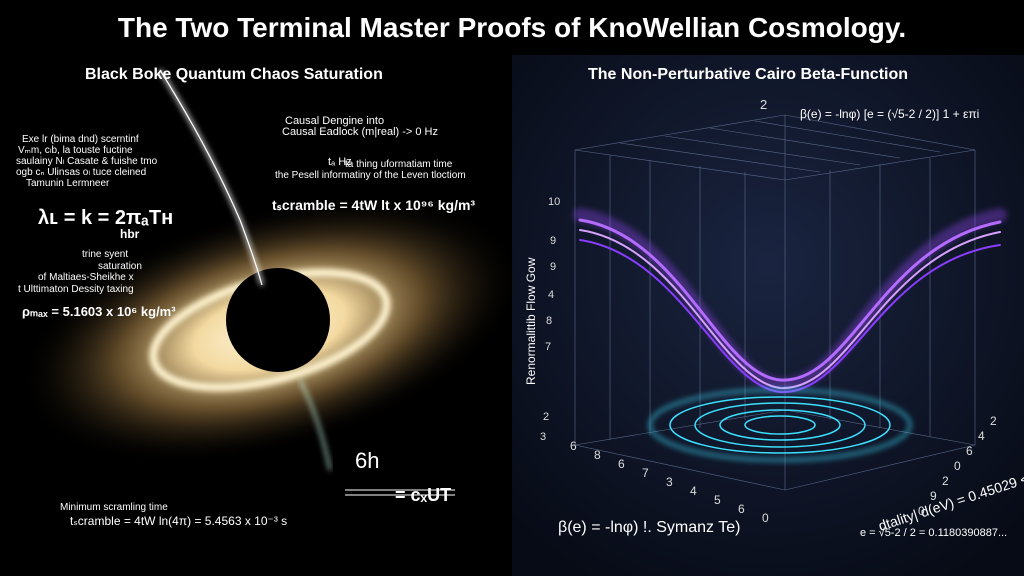 This screenshot has width=1024, height=576. I want to click on left-text: trine syent, so click(105, 254).